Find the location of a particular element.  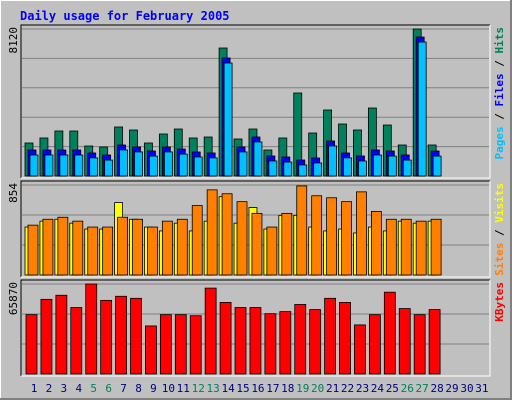

legend: KBytes is located at coordinates (499, 302).